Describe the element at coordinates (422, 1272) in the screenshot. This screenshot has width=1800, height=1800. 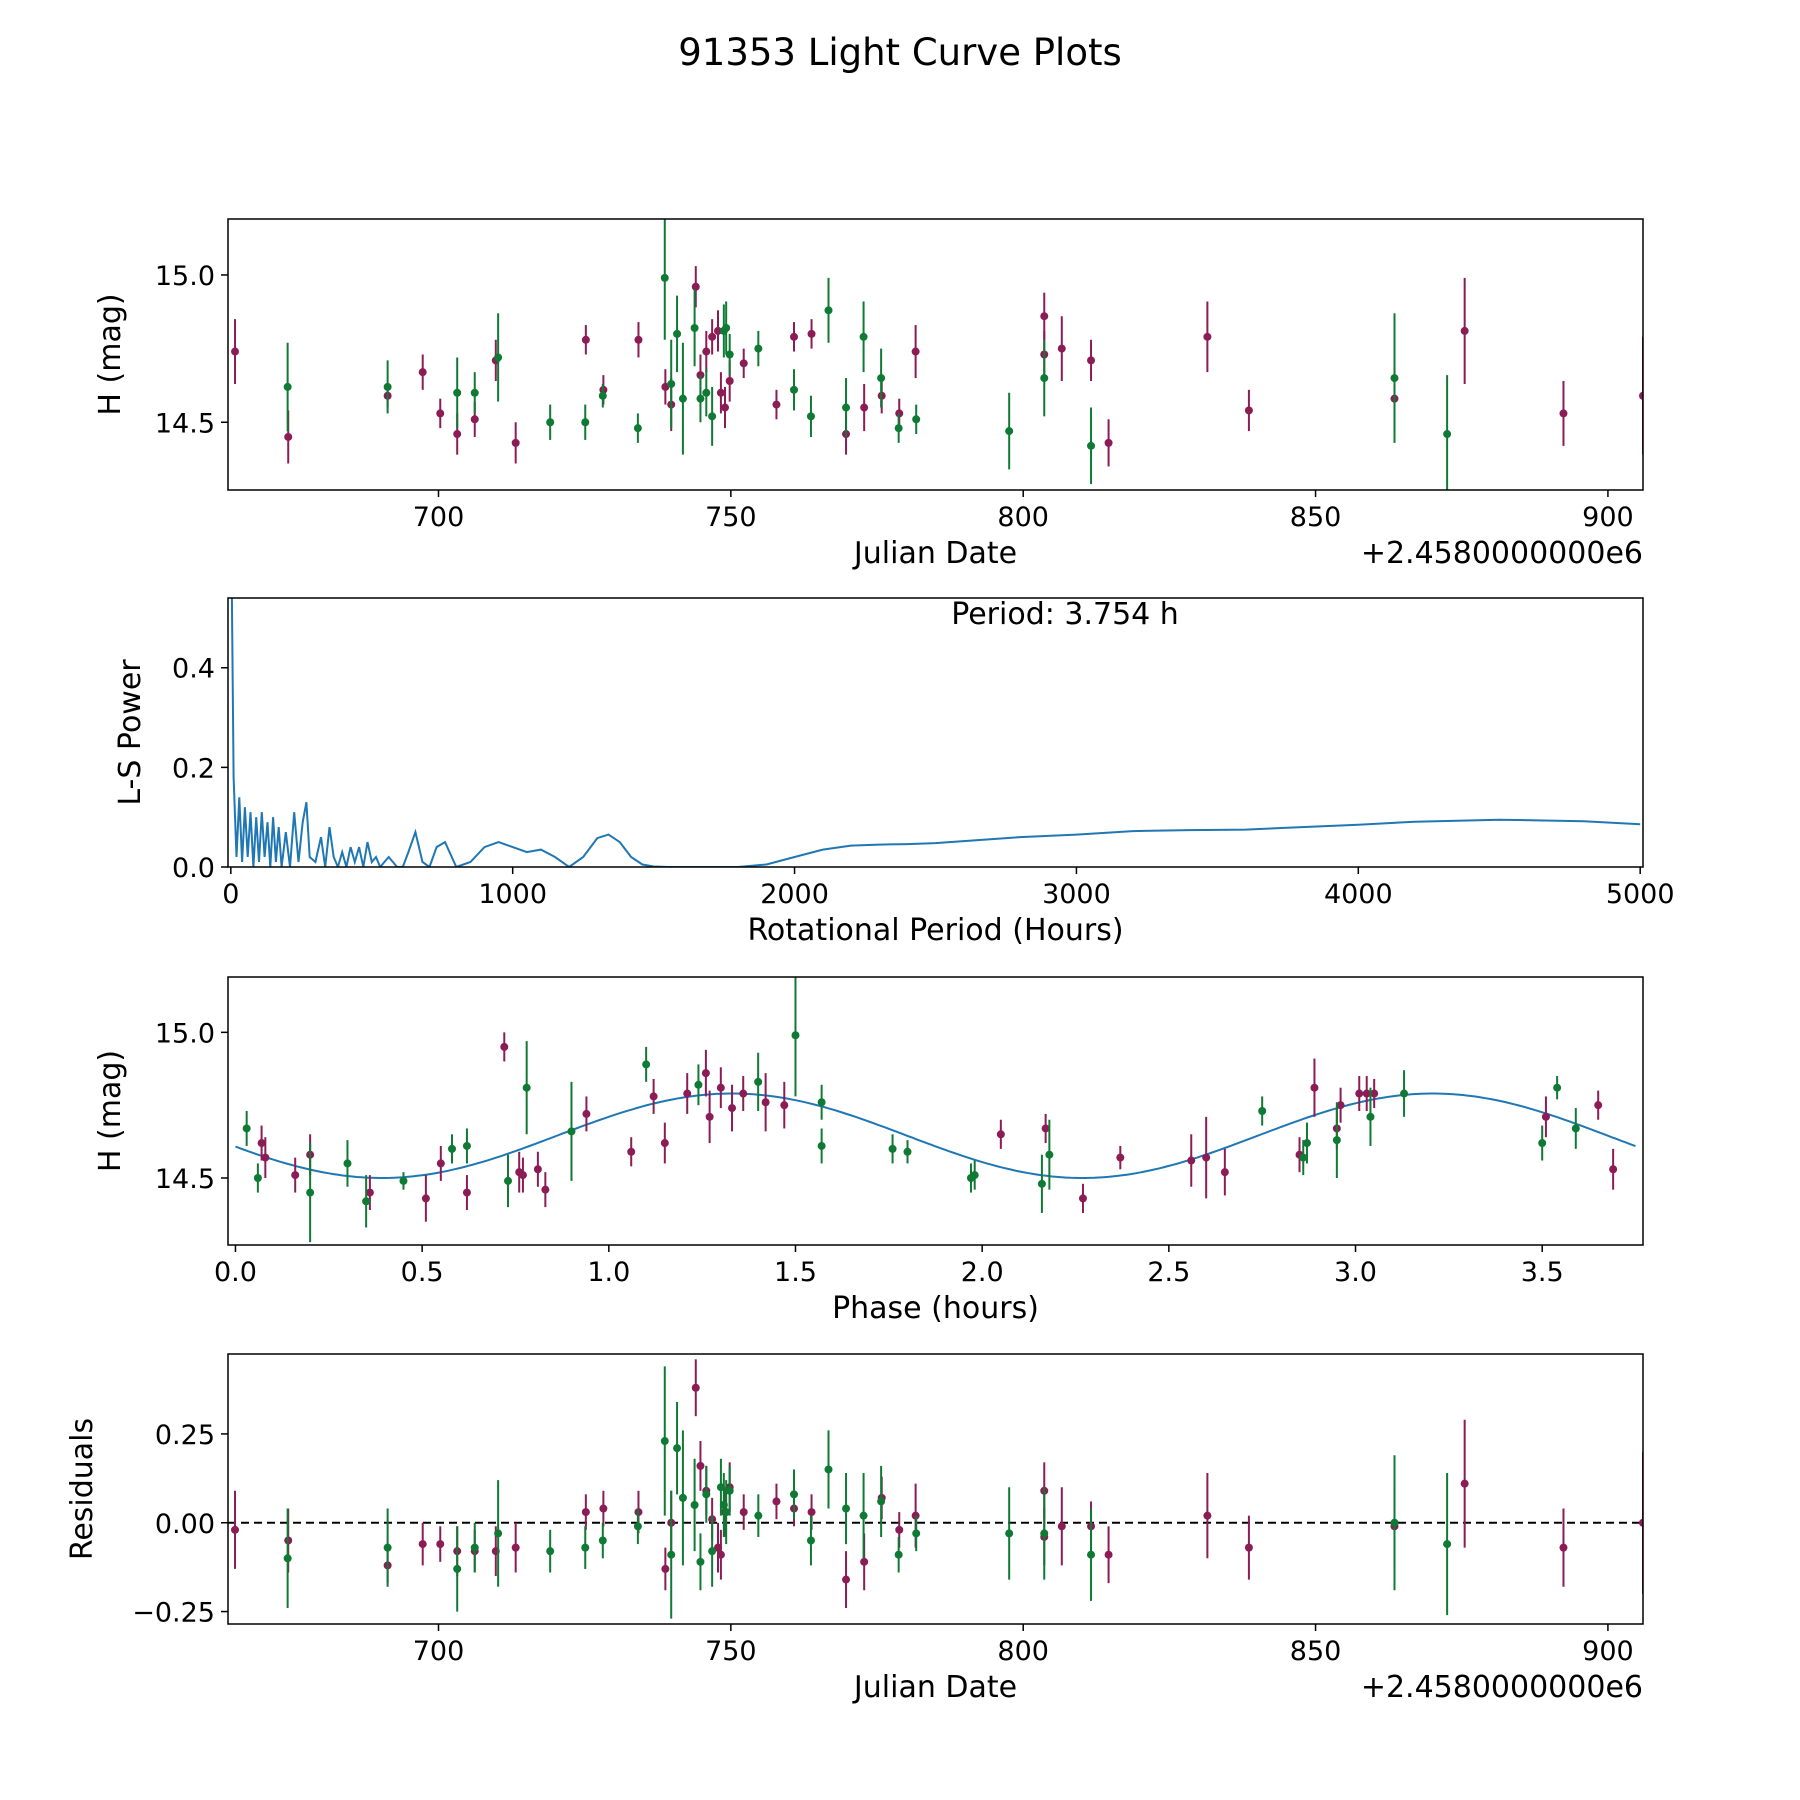
I see `x-tick-label: 0.5` at that location.